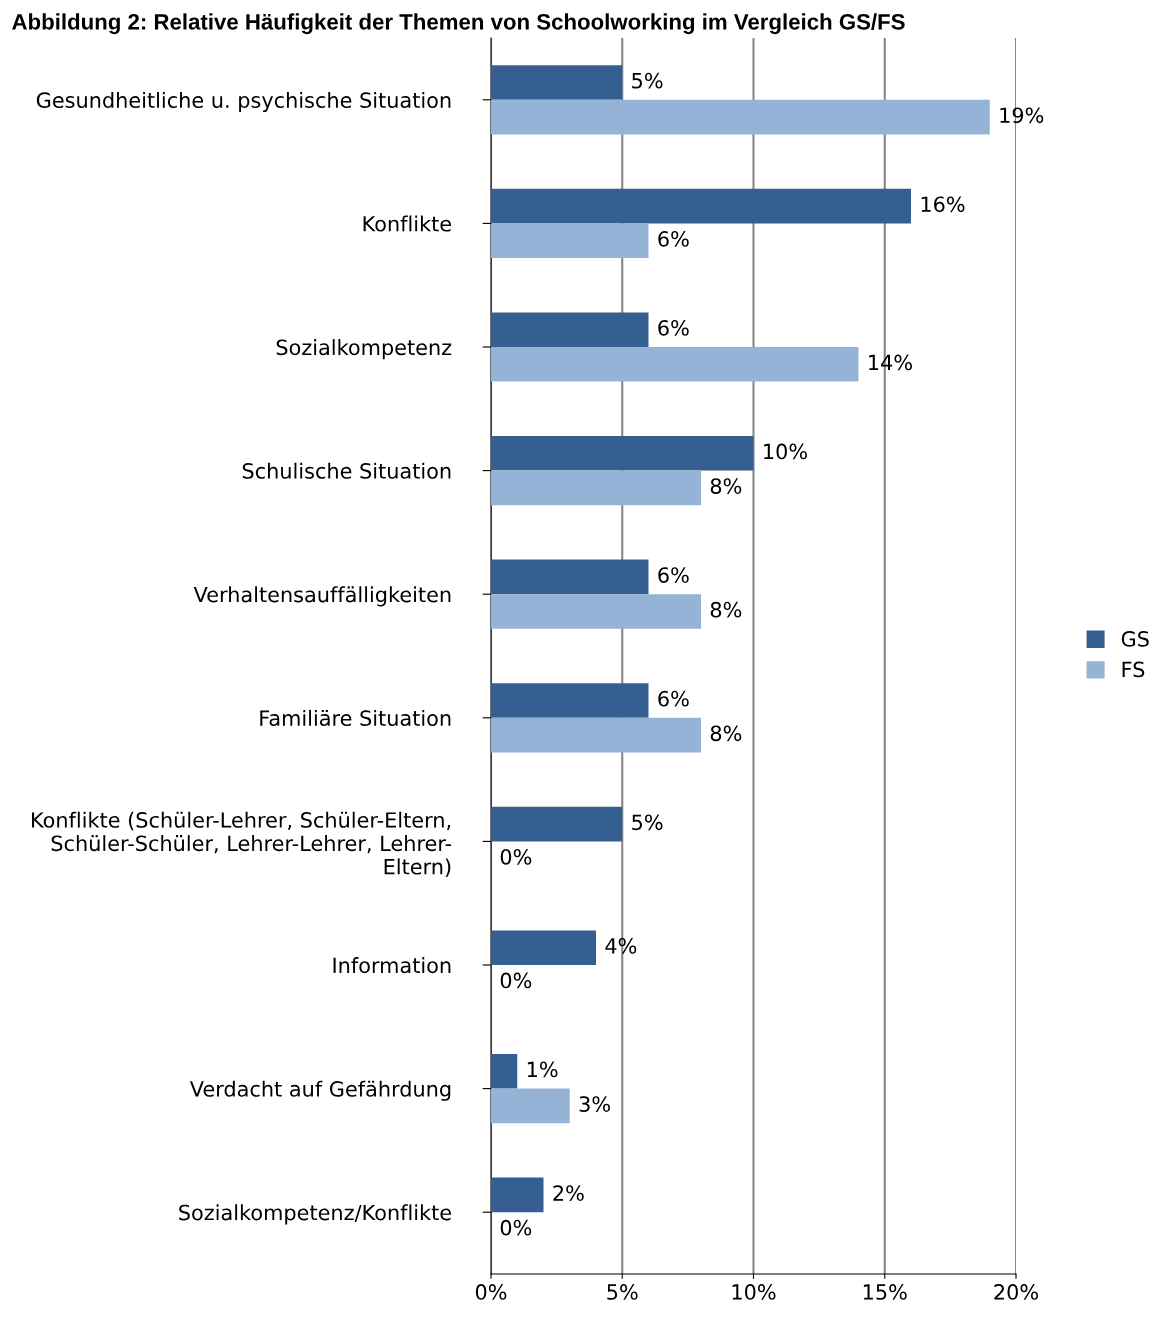 The image size is (1152, 1334). Describe the element at coordinates (785, 451) in the screenshot. I see `data-label: 10%` at that location.